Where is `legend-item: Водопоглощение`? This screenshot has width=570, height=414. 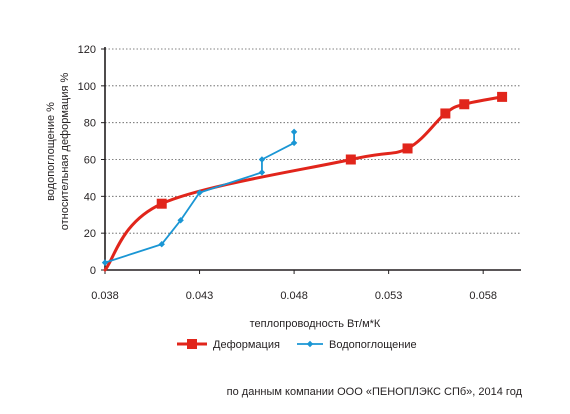 legend-item: Водопоглощение is located at coordinates (357, 345).